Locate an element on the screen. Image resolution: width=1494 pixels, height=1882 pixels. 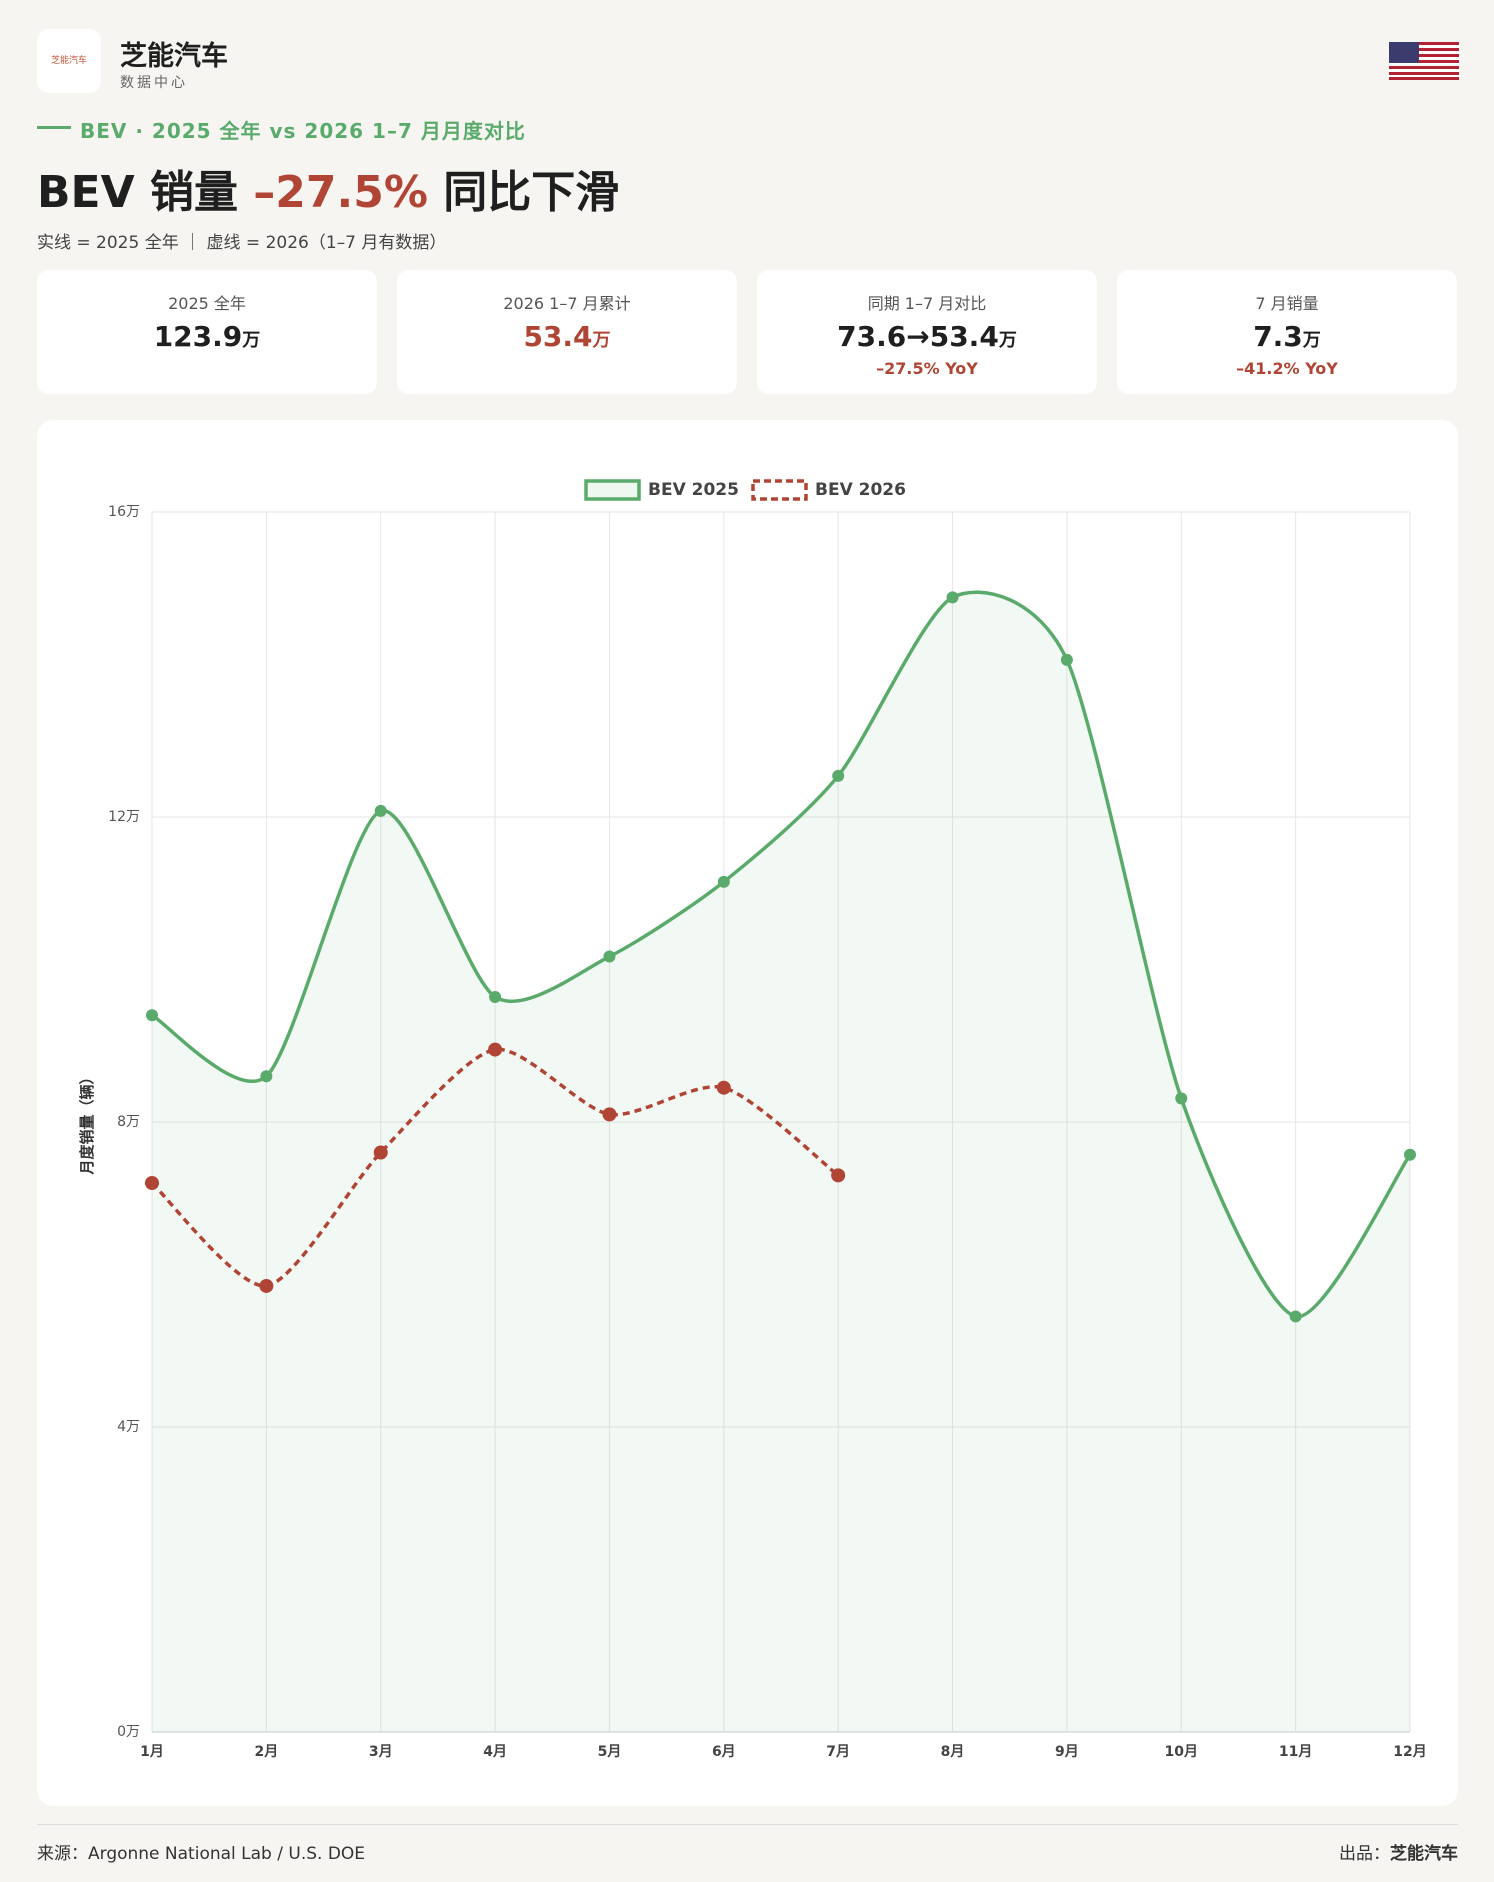
x-tick-label: 10月 is located at coordinates (1181, 1752).